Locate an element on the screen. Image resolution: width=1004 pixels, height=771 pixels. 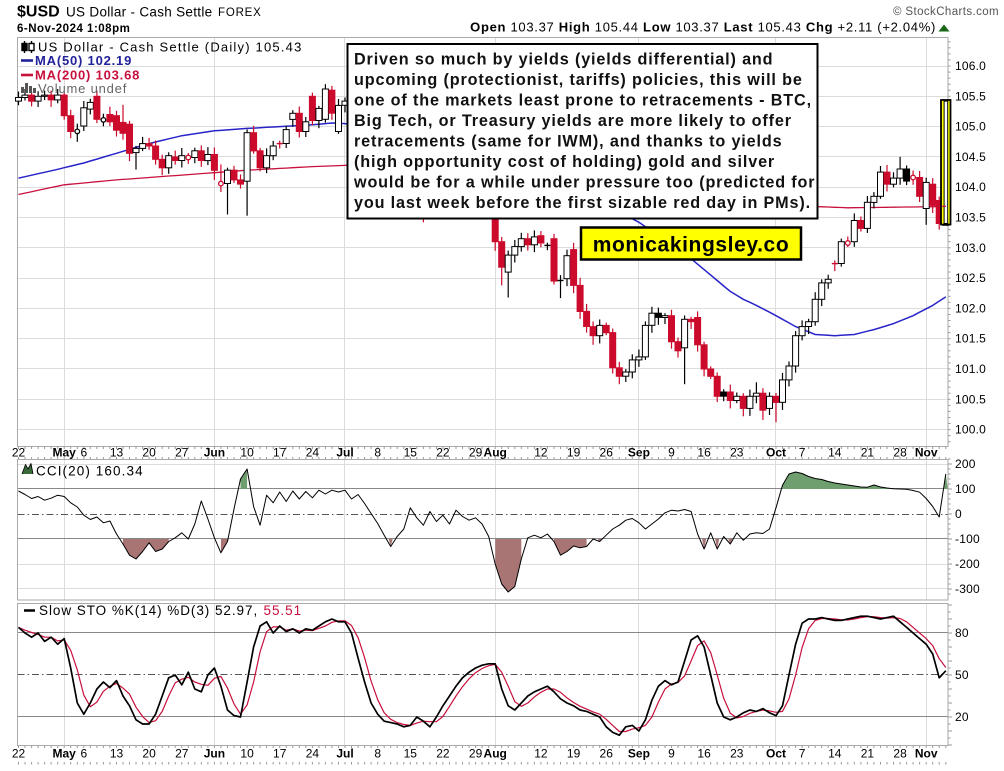
svg-text: 0 is located at coordinates (958, 514).